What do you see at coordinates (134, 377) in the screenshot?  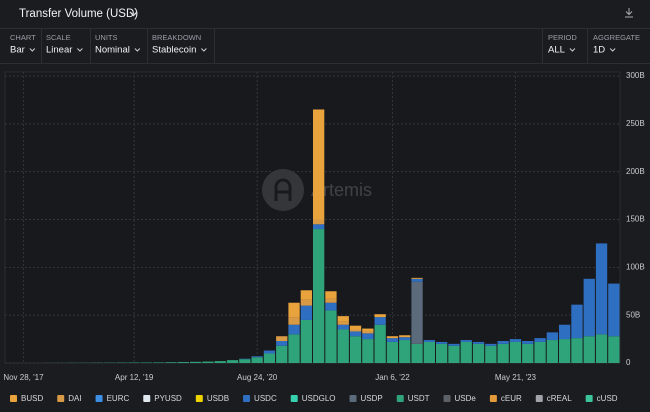 I see `x-tick-label: Apr 12, '19` at bounding box center [134, 377].